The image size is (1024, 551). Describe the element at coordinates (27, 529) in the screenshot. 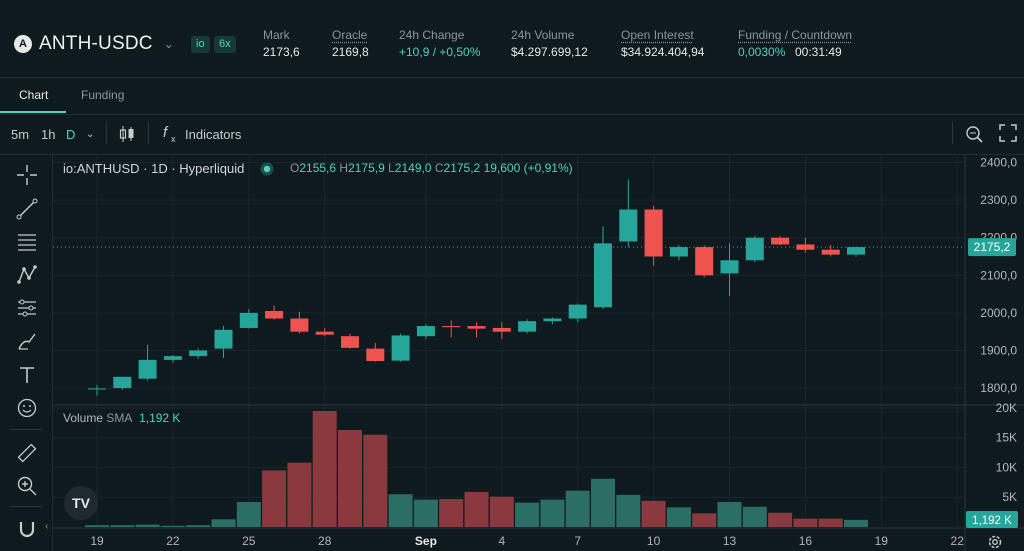

I see `magnet-icon` at that location.